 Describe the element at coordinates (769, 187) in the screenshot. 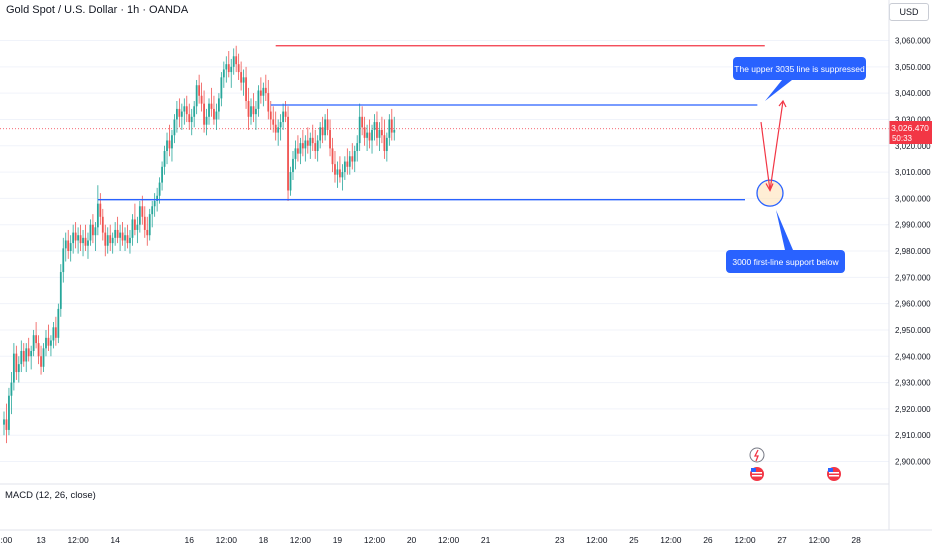

I see `arrow-down-icon` at that location.